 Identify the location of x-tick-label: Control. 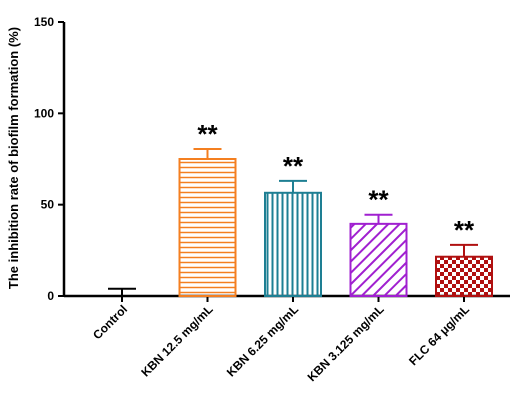
(110, 322).